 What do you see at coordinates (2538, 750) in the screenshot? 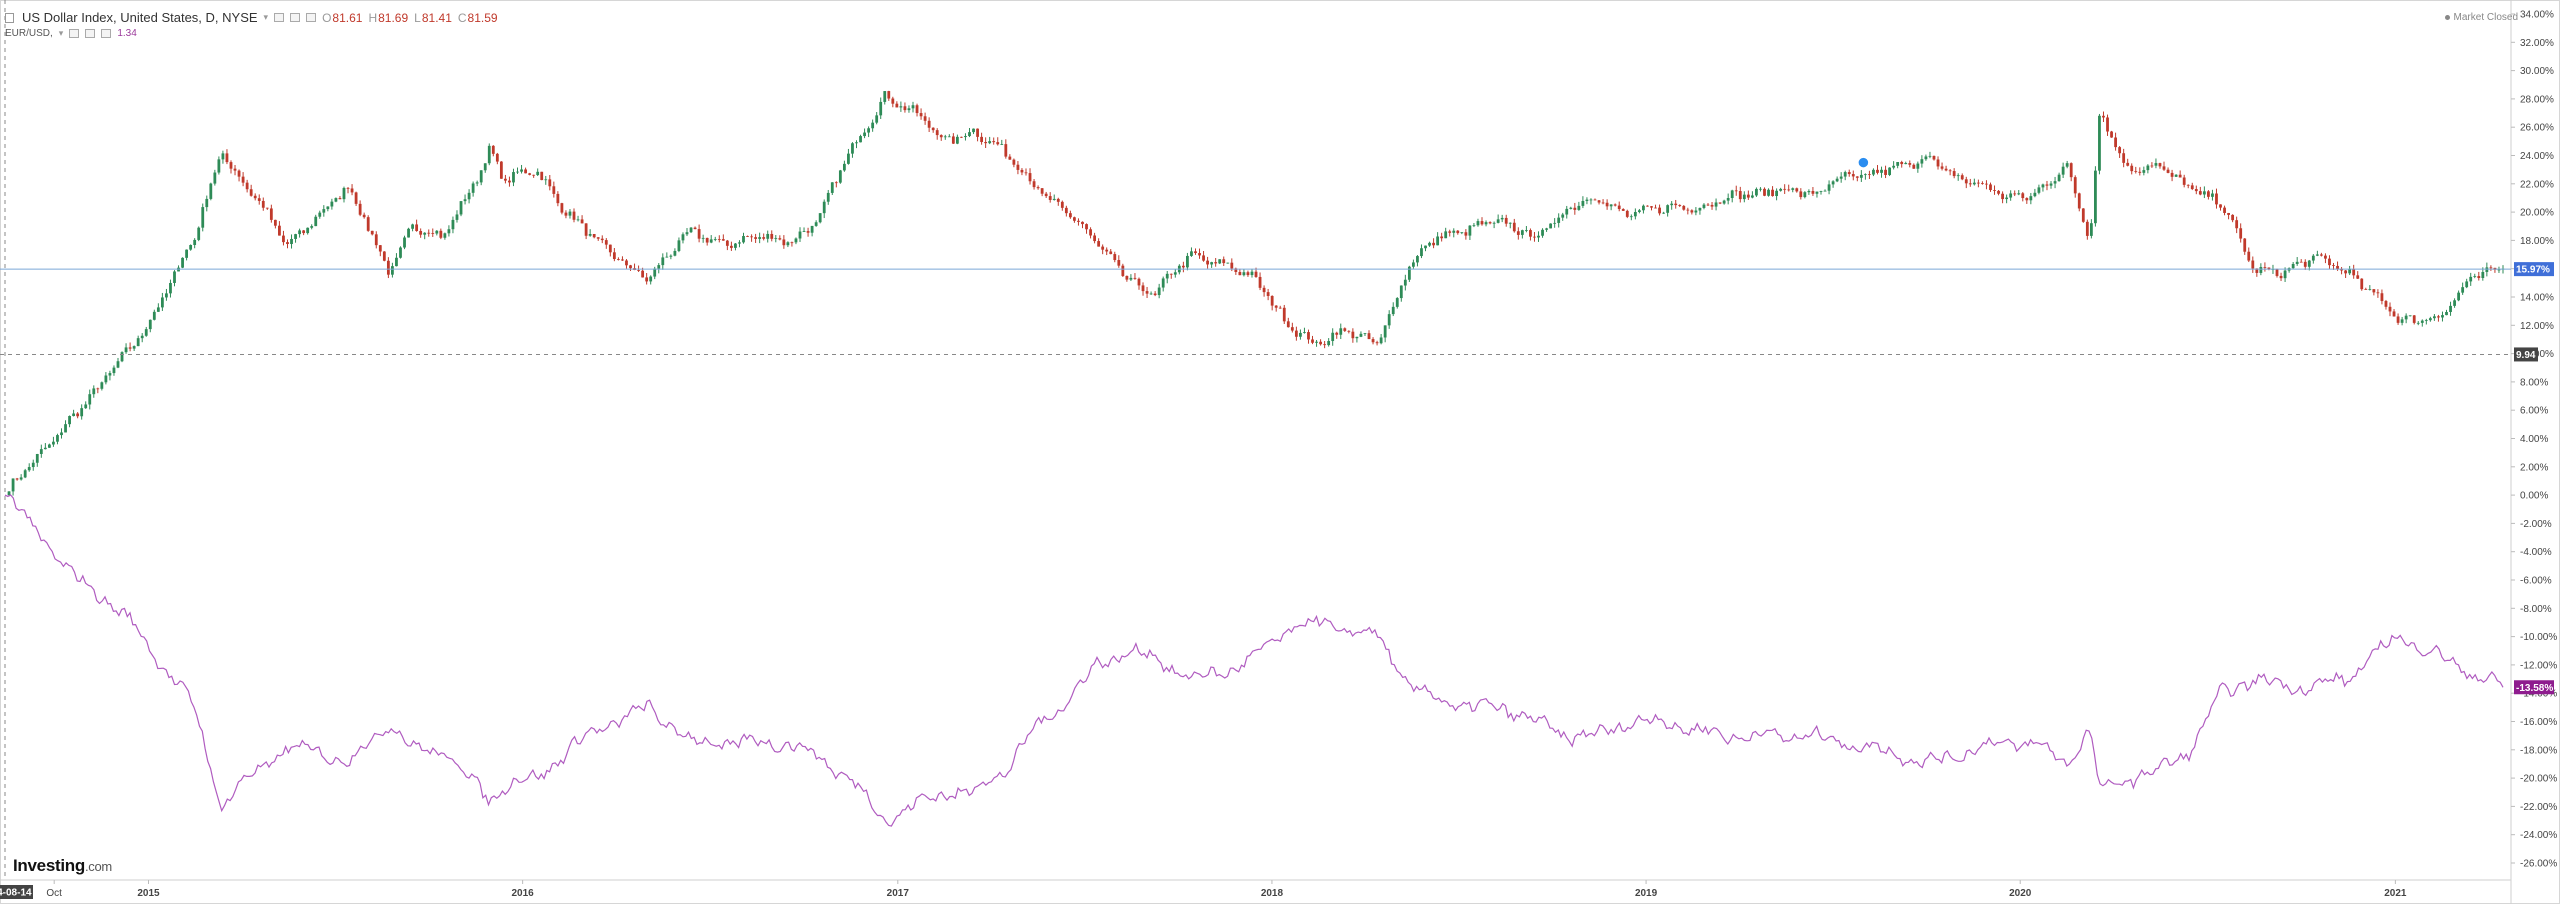
I see `y-tick-label: -18.00%` at bounding box center [2538, 750].